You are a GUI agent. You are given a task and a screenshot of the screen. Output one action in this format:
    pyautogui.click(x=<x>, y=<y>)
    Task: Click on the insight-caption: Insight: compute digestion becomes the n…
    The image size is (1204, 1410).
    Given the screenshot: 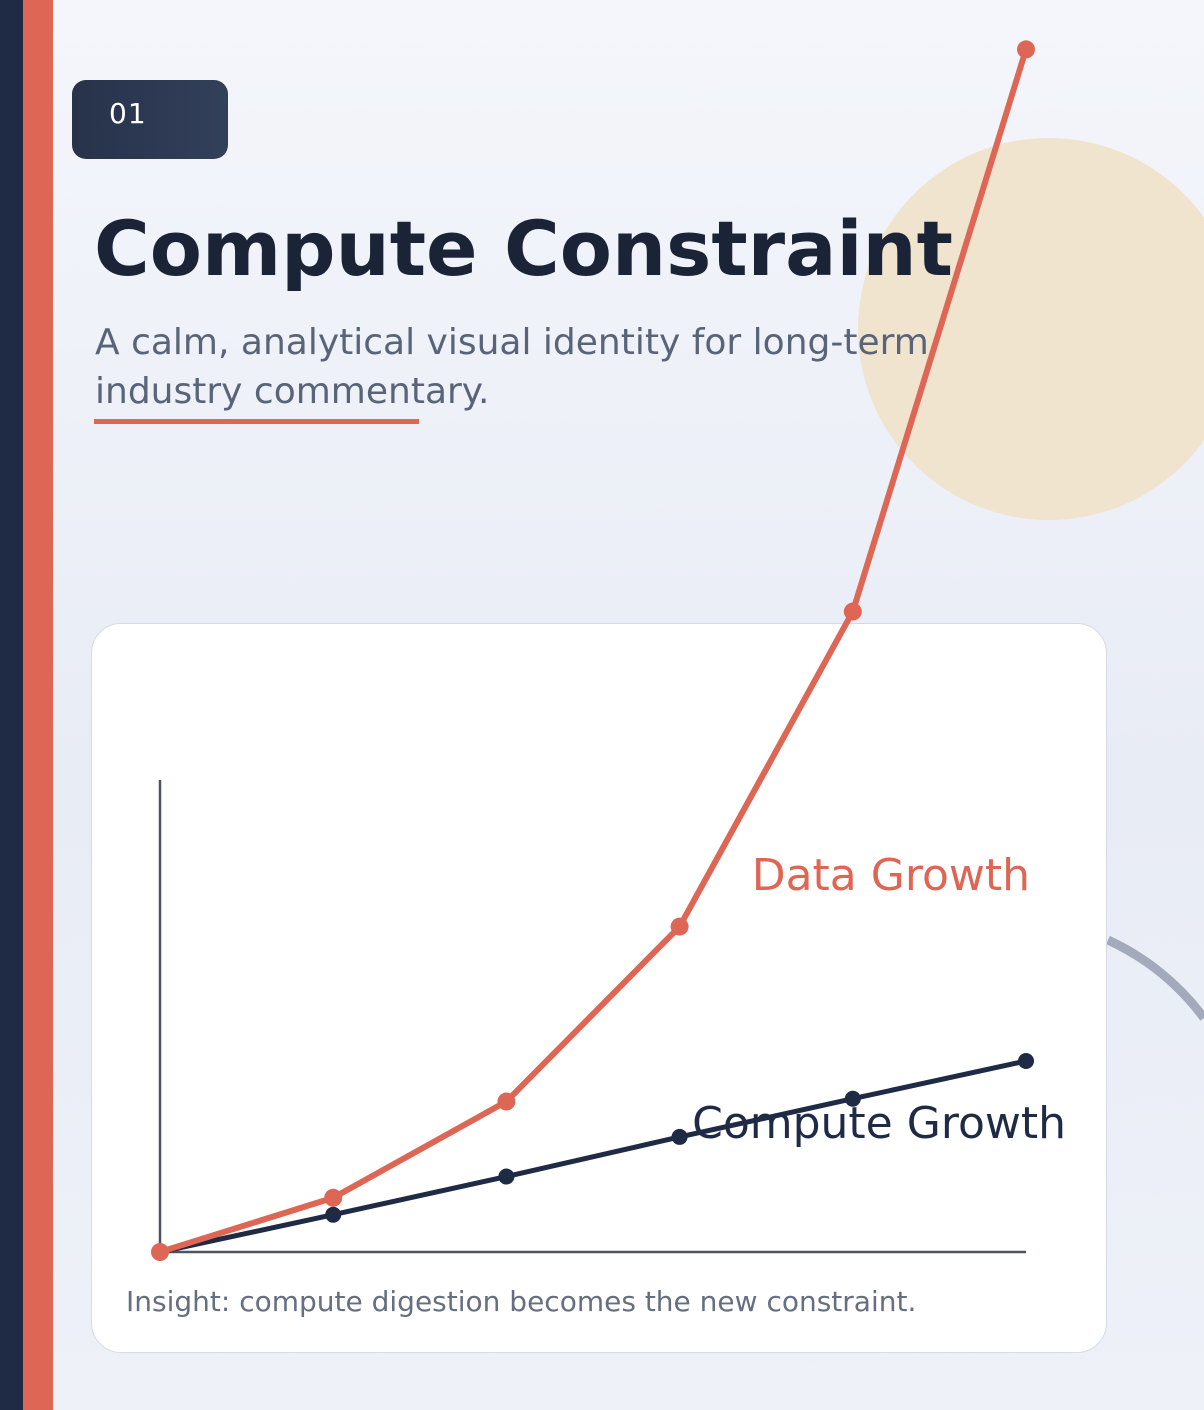 What is the action you would take?
    pyautogui.click(x=521, y=1301)
    